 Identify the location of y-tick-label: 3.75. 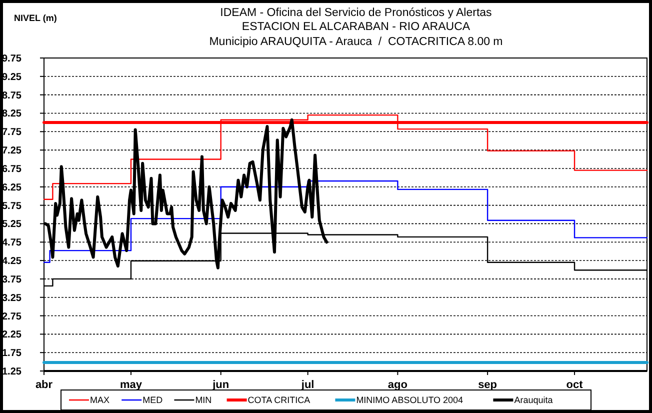
(12, 280).